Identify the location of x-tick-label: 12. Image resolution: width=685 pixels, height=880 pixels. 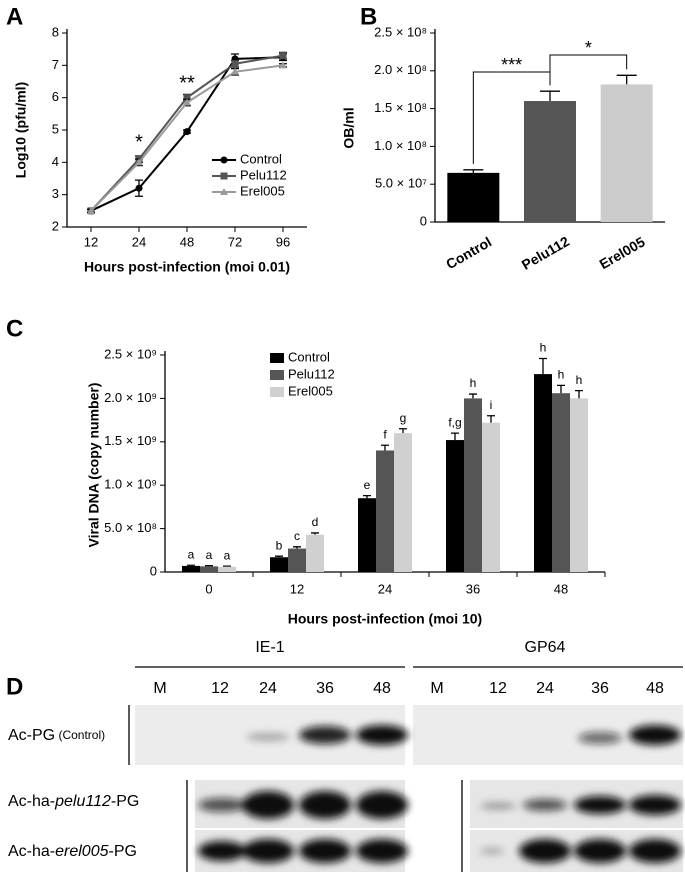
(297, 588).